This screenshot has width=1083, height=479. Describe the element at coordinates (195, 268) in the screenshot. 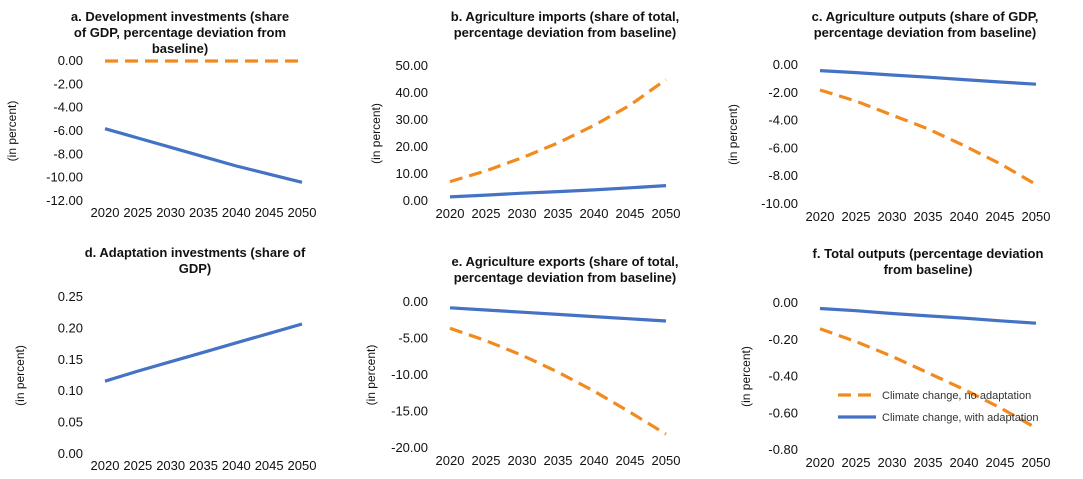

I see `chart-title-line: GDP)` at that location.